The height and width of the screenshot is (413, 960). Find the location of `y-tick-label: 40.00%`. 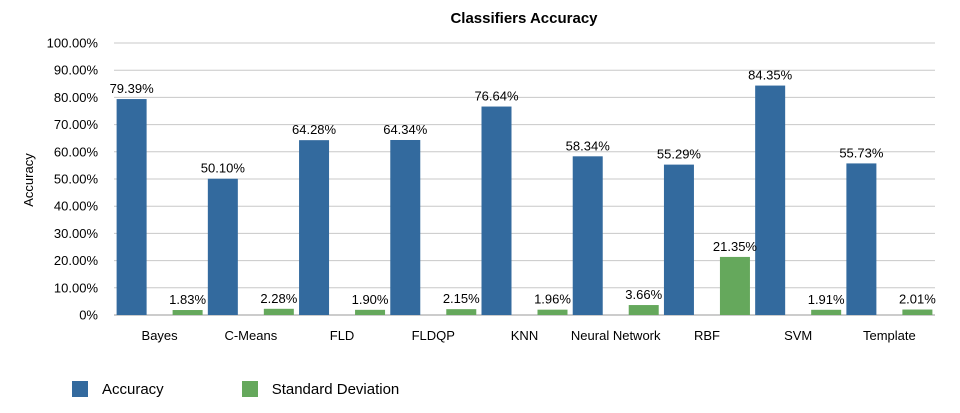

y-tick-label: 40.00% is located at coordinates (76, 206).